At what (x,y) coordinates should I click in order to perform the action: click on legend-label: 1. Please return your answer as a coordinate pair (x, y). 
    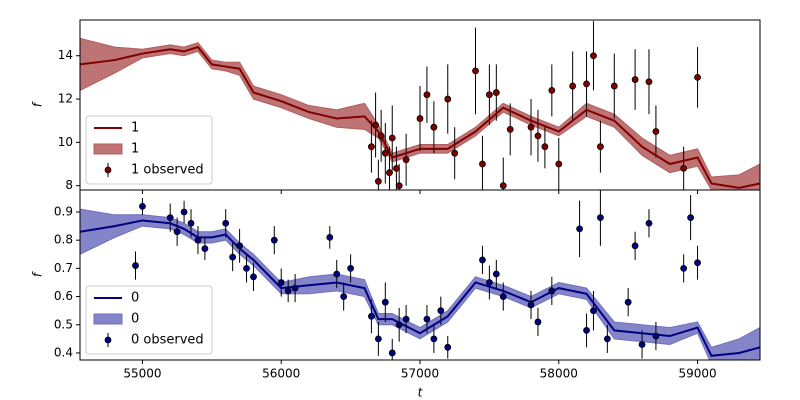
    Looking at the image, I should click on (135, 149).